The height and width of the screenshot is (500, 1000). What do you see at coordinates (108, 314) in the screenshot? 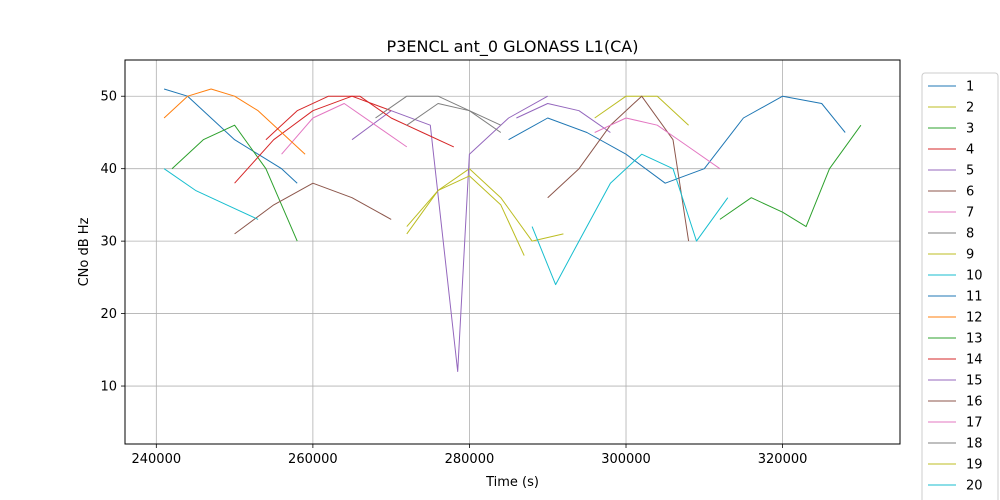
I see `y-tick-label: 20` at bounding box center [108, 314].